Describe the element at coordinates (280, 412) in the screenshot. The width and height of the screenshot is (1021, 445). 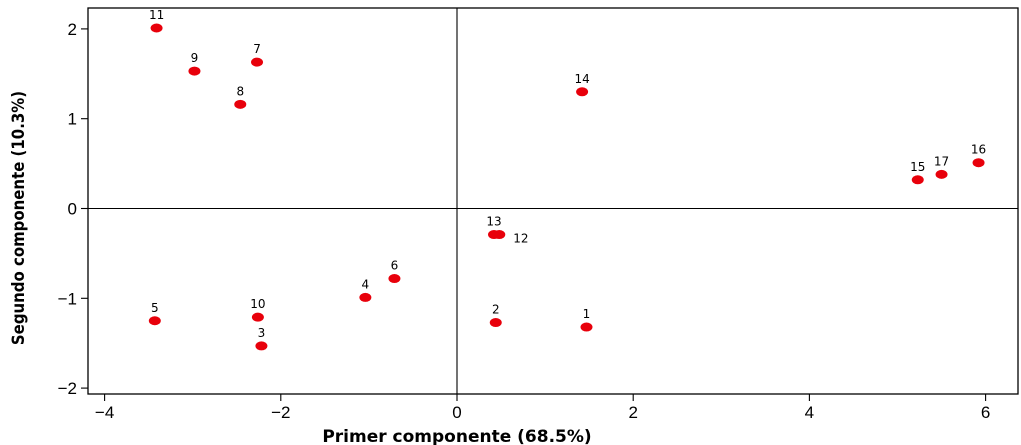
I see `x-tick-label: −2` at that location.